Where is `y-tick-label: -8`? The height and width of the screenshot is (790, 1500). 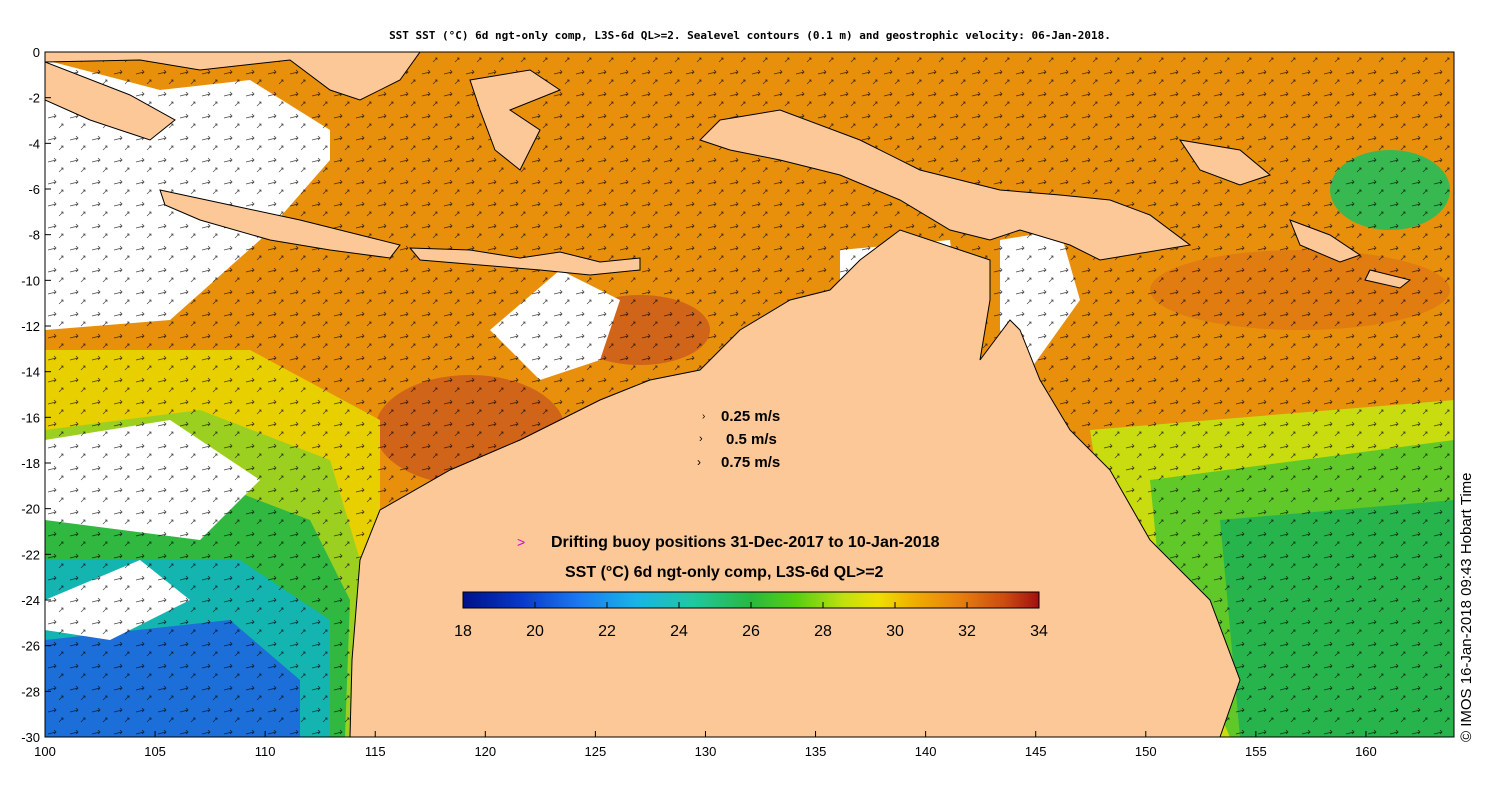 y-tick-label: -8 is located at coordinates (34, 235).